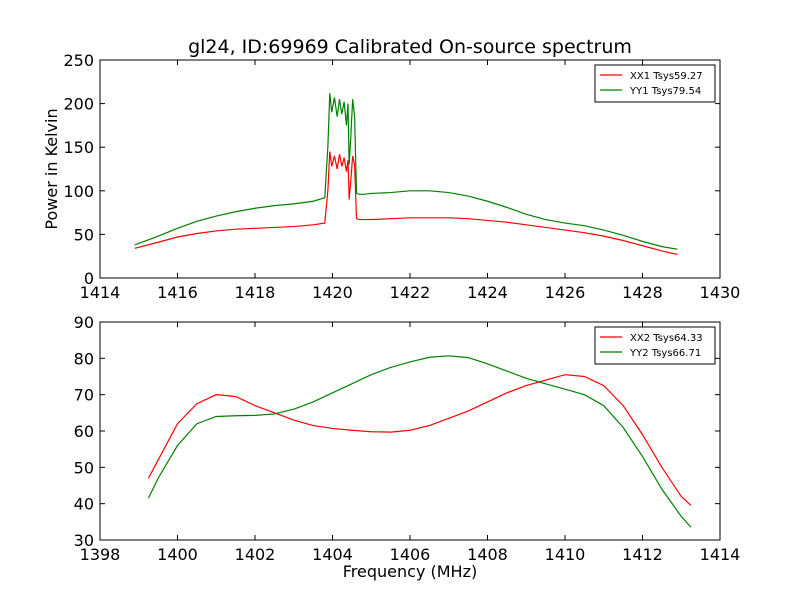 Image resolution: width=800 pixels, height=600 pixels. I want to click on legend-entry: YY1 Tsys79.54, so click(665, 91).